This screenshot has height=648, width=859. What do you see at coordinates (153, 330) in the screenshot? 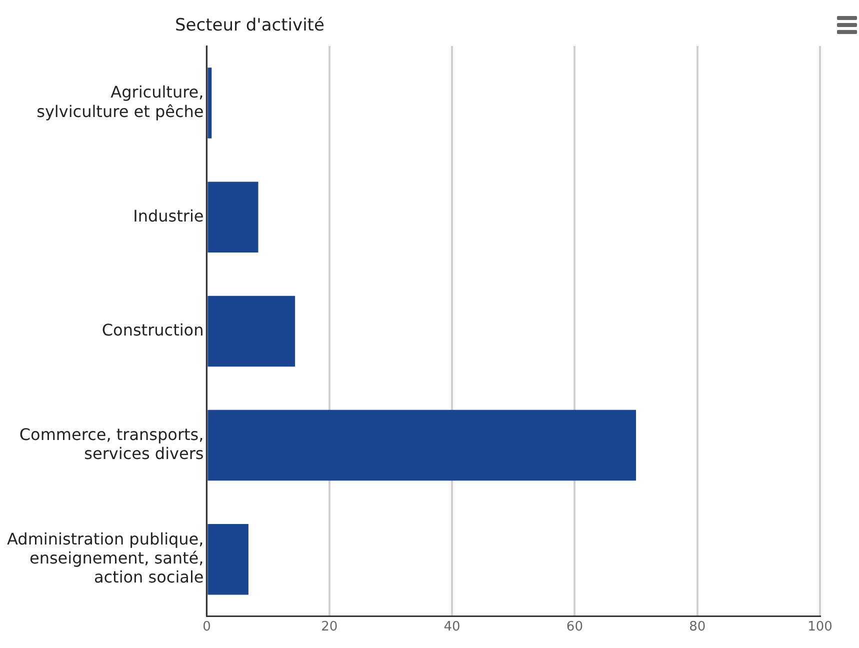
I see `y-tick-label: Construction` at bounding box center [153, 330].